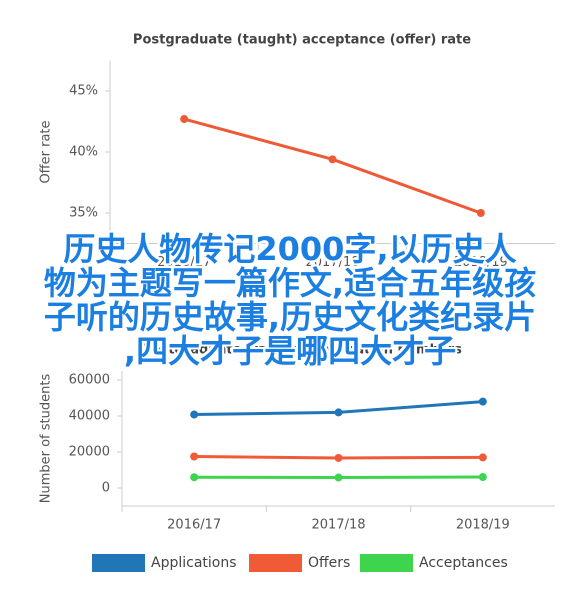  Describe the element at coordinates (332, 166) in the screenshot. I see `series-line` at that location.